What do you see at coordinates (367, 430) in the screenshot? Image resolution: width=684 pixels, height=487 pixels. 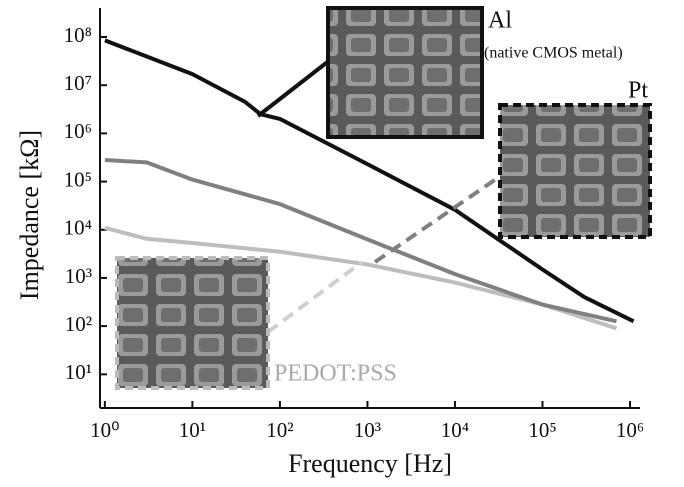 I see `x-tick-label: 10³` at bounding box center [367, 430].